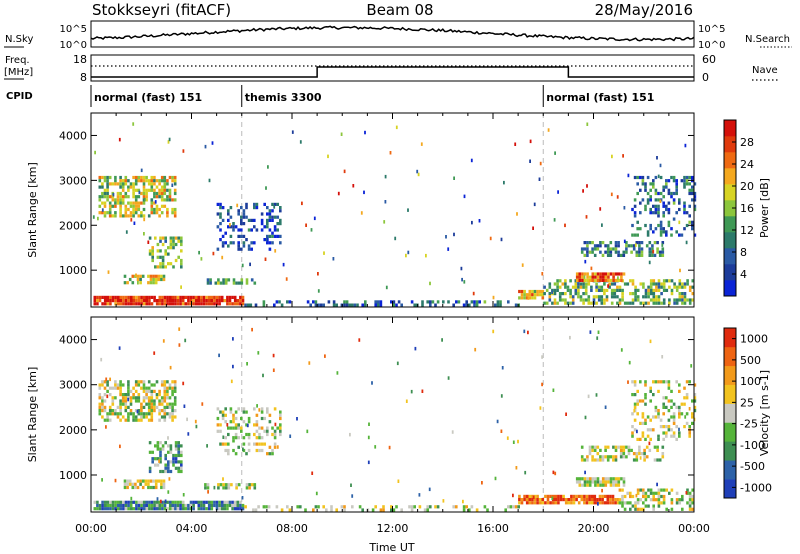  What do you see at coordinates (730, 272) in the screenshot?
I see `colorbar-segment` at bounding box center [730, 272].